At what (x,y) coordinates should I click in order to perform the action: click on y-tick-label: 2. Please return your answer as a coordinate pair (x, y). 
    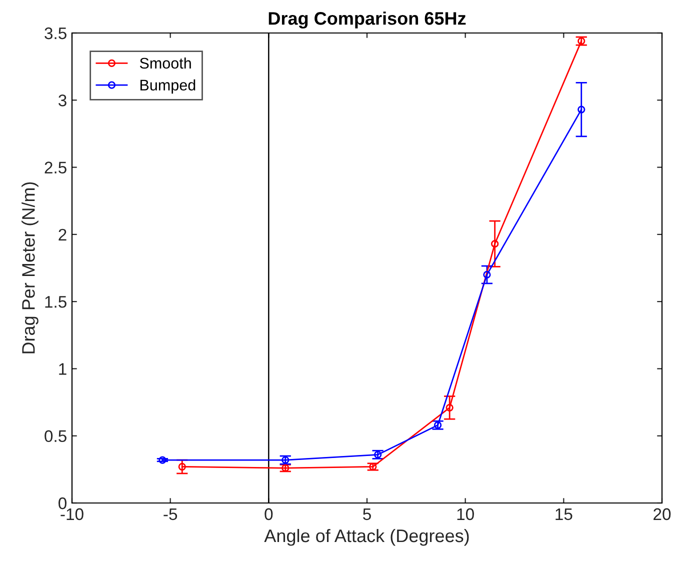
    Looking at the image, I should click on (62, 234).